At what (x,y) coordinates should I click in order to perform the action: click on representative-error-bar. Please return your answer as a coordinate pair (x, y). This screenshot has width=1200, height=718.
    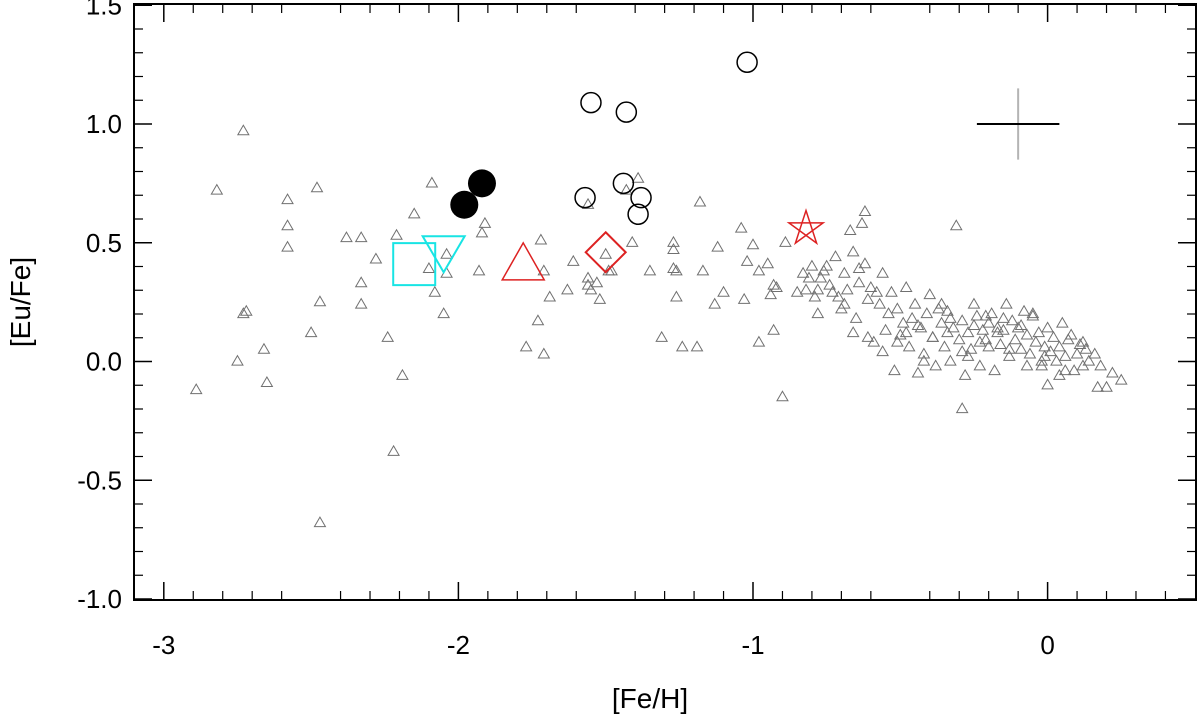
    Looking at the image, I should click on (1018, 124).